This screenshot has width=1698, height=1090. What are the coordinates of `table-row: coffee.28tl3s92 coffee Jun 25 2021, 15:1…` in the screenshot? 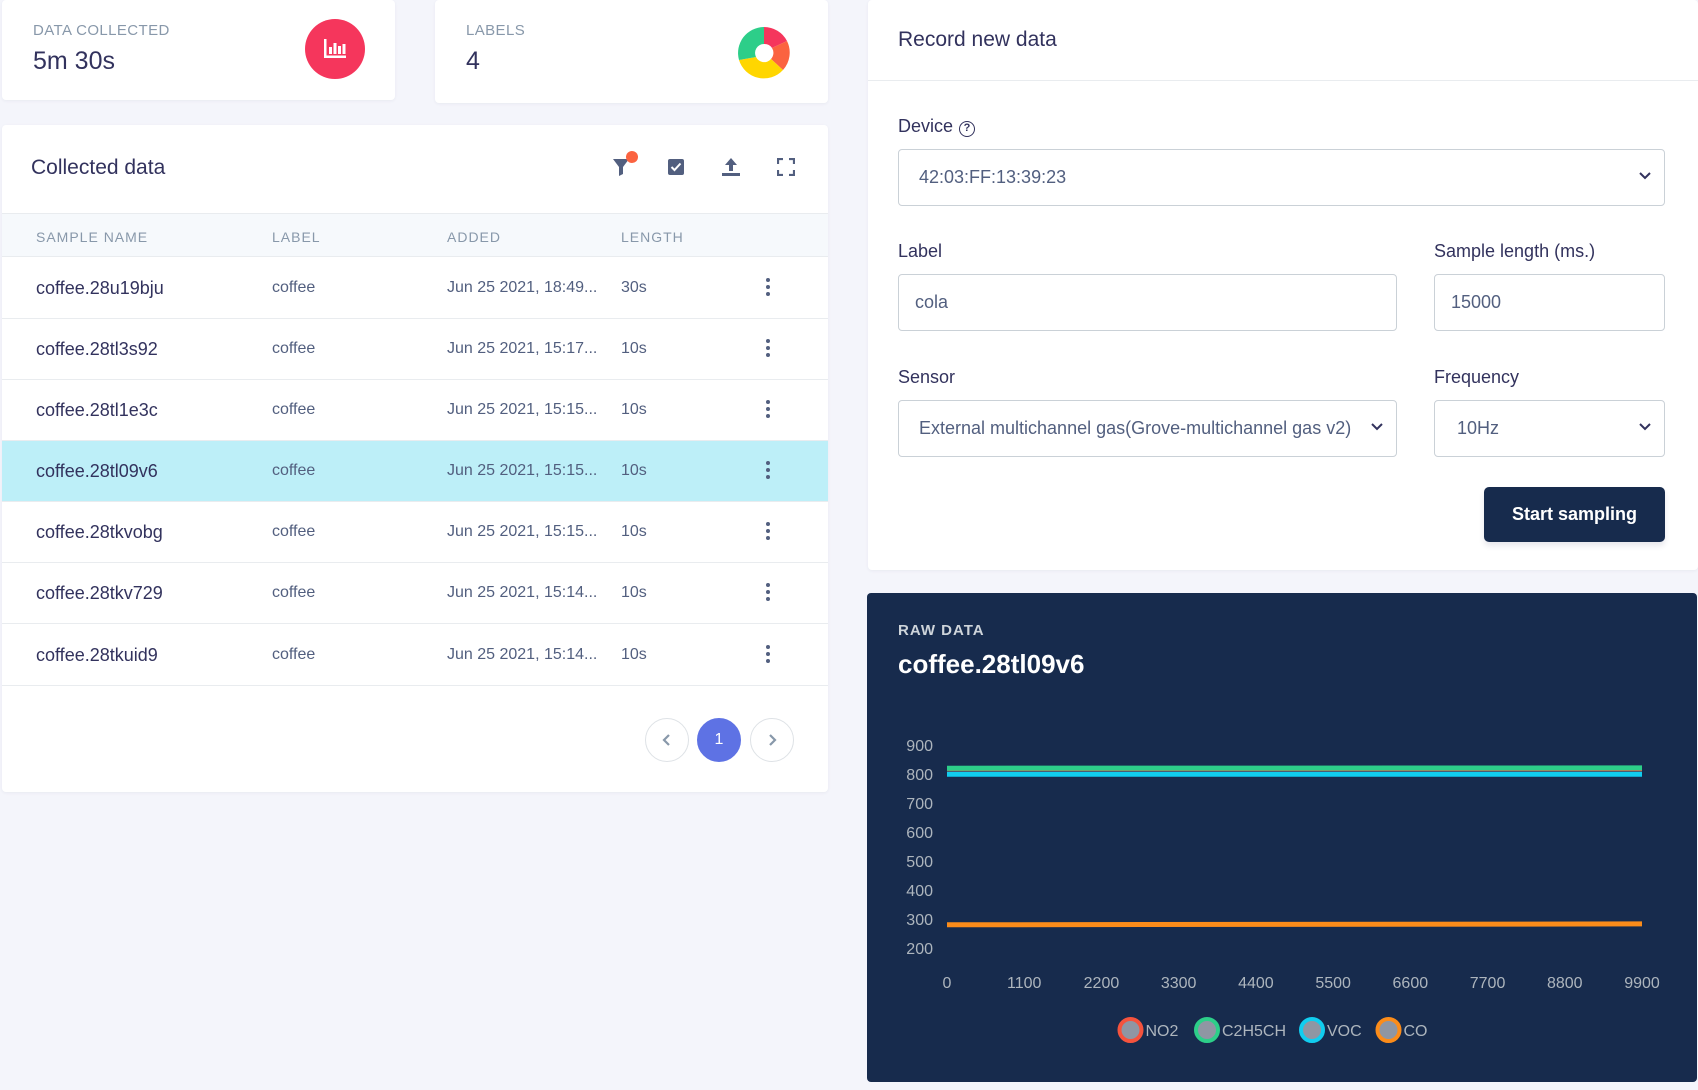 It's located at (415, 349).